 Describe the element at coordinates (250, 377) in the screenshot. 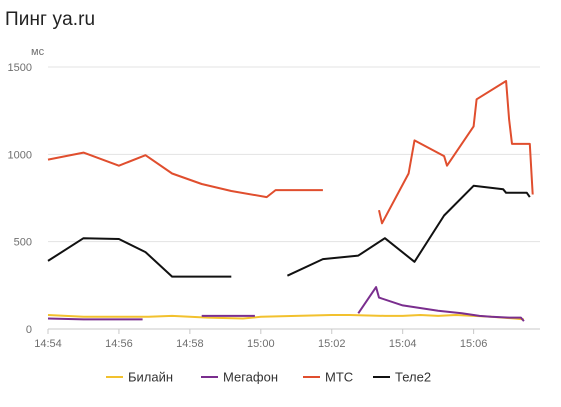

I see `legend-label: Мегафон` at that location.